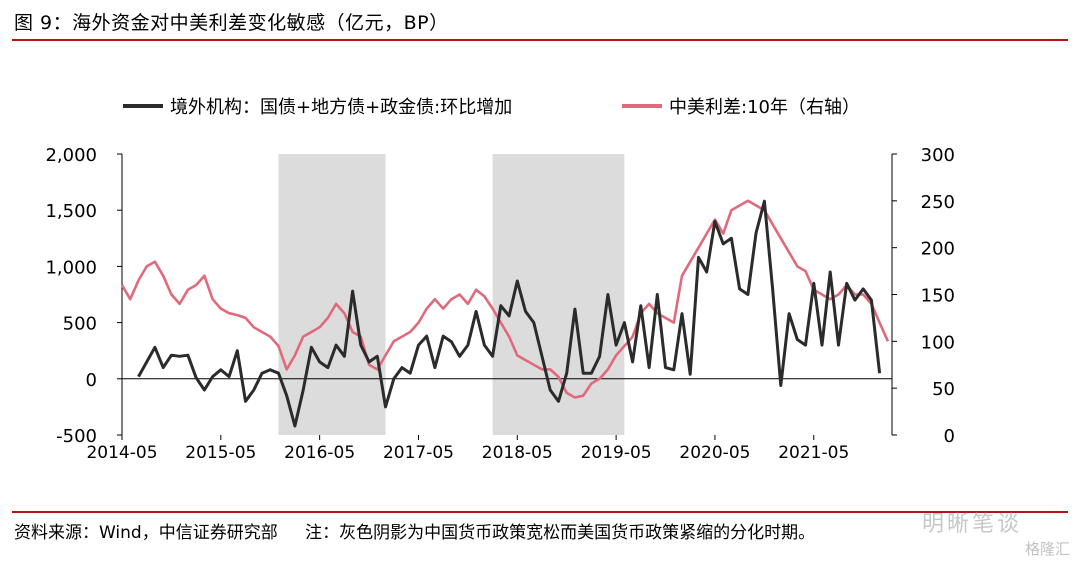 This screenshot has width=1080, height=568. I want to click on title-rule, so click(540, 40).